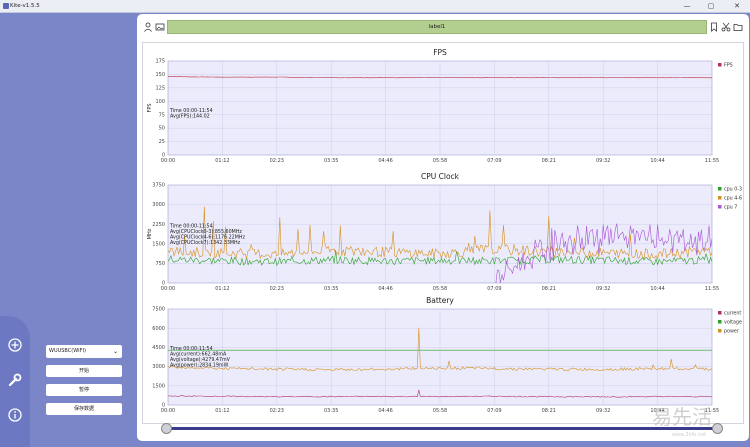 Image resolution: width=750 pixels, height=447 pixels. I want to click on scissors-icon, so click(726, 27).